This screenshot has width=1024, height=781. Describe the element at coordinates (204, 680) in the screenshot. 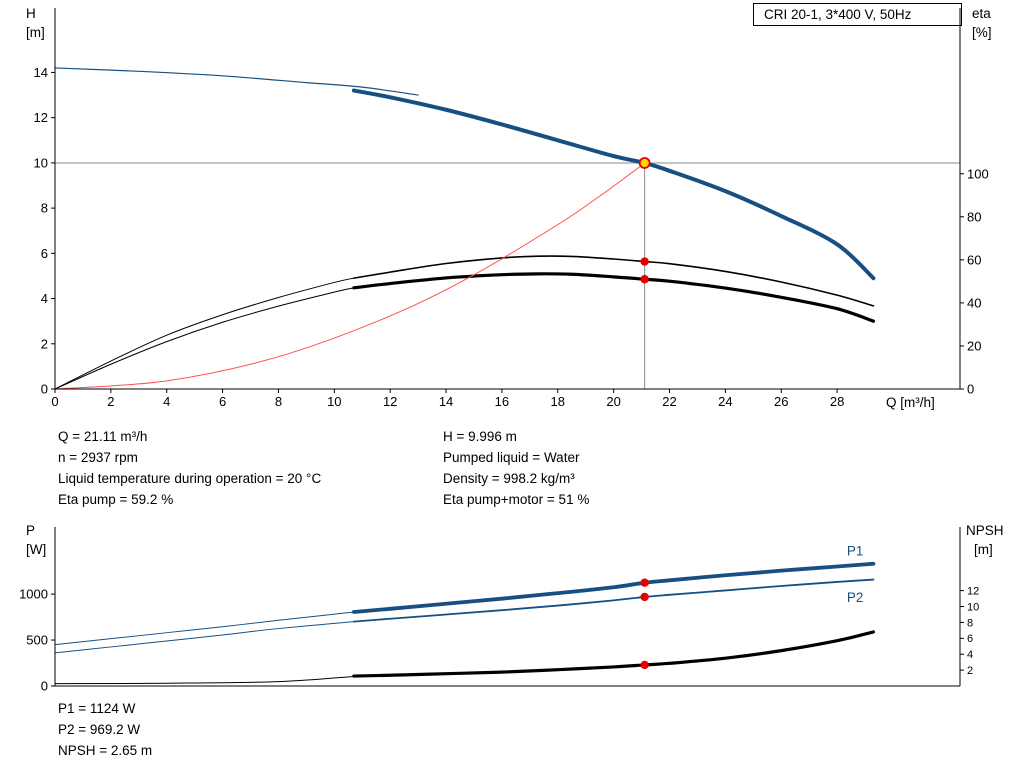

I see `series-npsh-thin` at that location.